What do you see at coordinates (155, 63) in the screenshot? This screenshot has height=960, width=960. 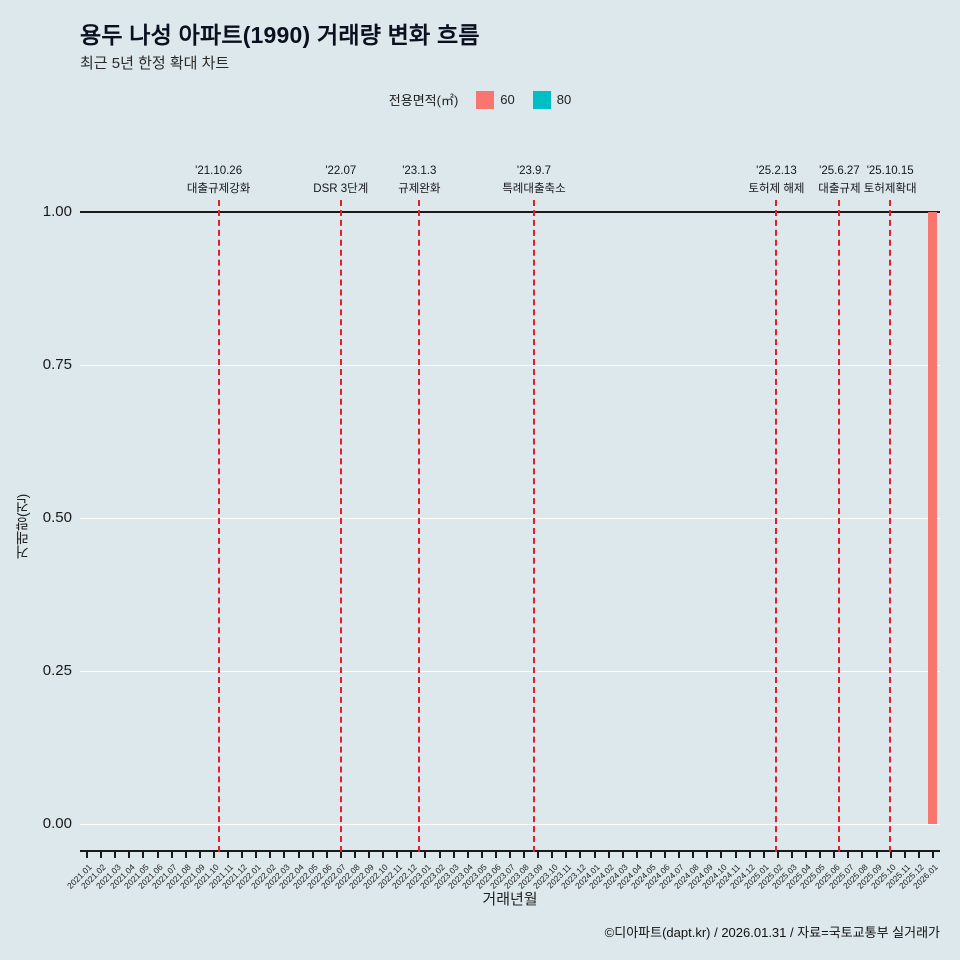 I see `chart-subtitle: 최근 5년 한정 확대 차트` at bounding box center [155, 63].